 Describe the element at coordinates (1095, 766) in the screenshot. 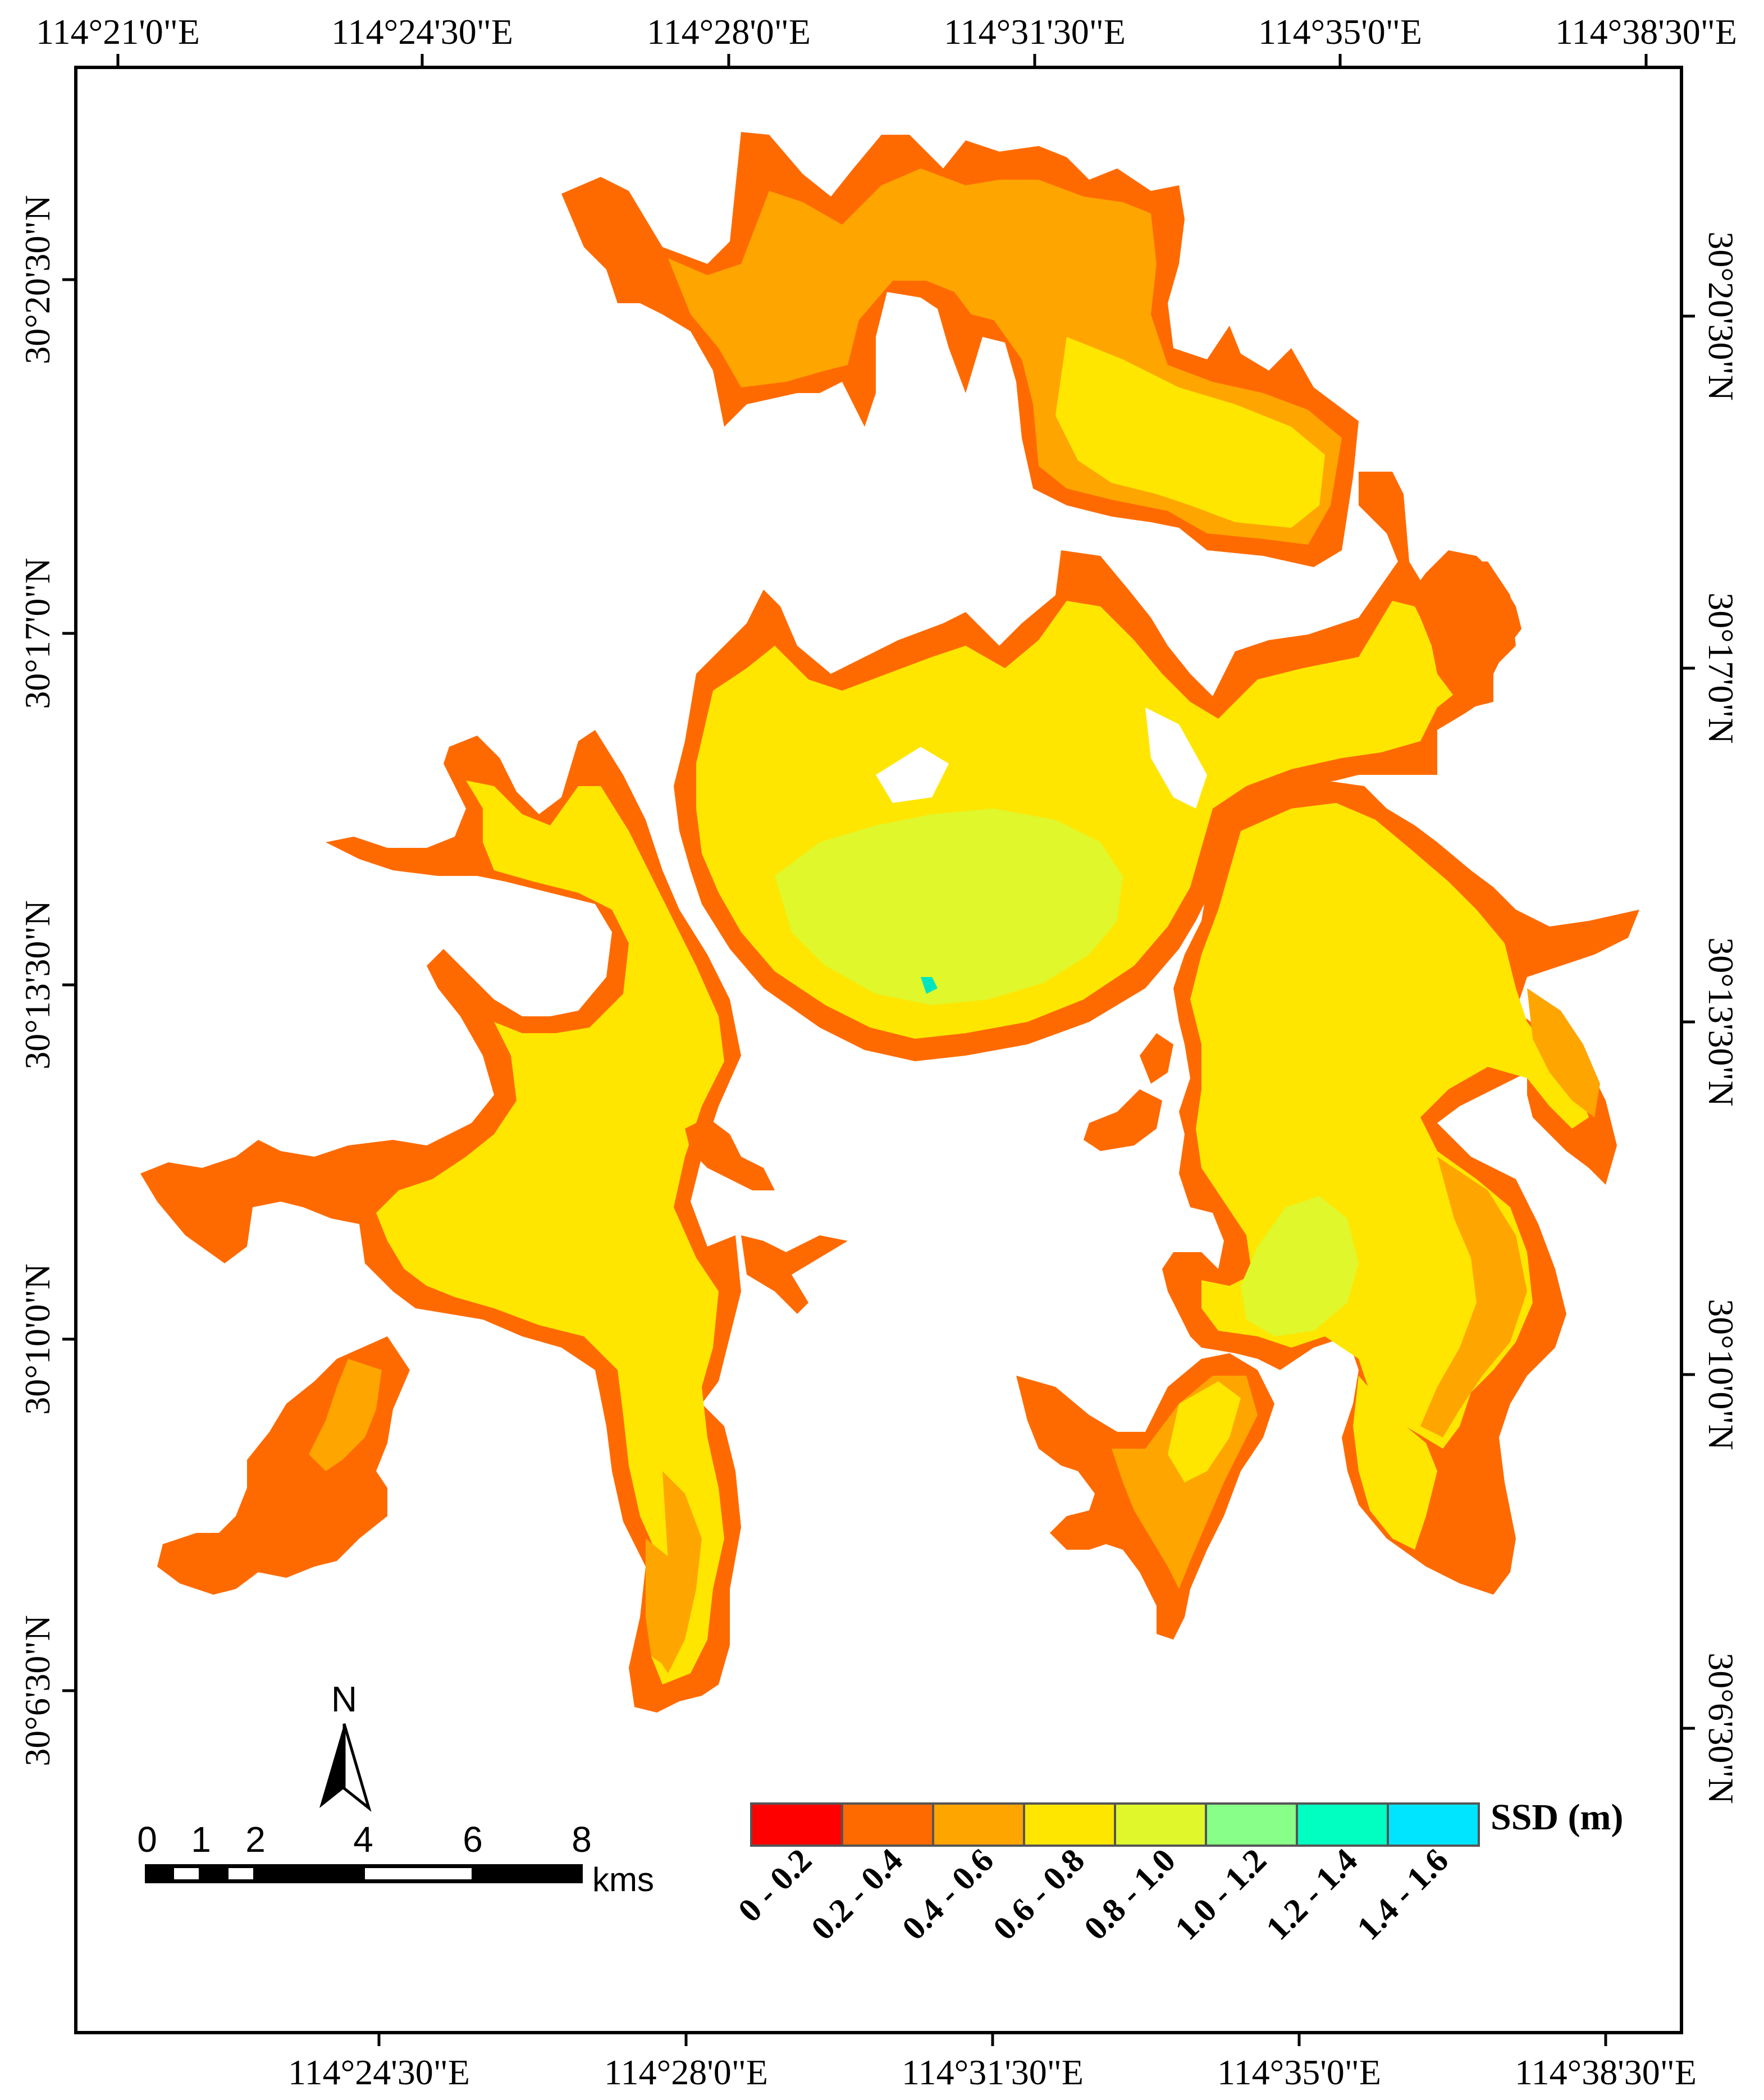

I see `lake-central-basin` at that location.